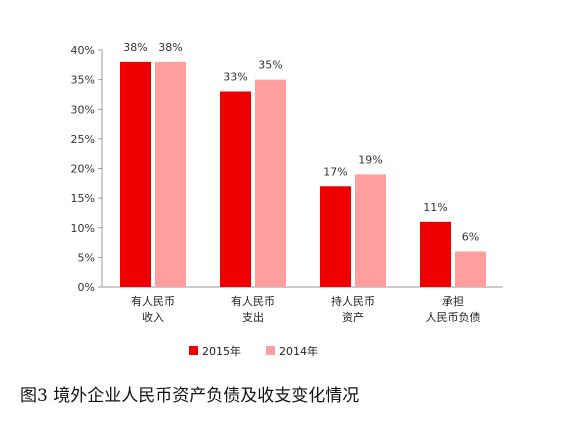  I want to click on category-label: 支出, so click(253, 317).